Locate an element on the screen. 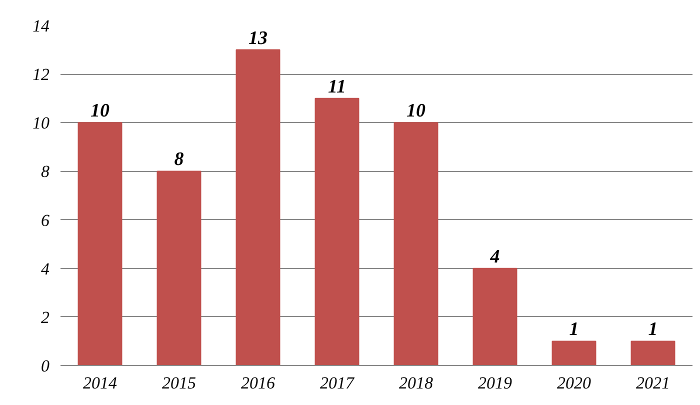  x-tick-label: 2019 is located at coordinates (495, 383).